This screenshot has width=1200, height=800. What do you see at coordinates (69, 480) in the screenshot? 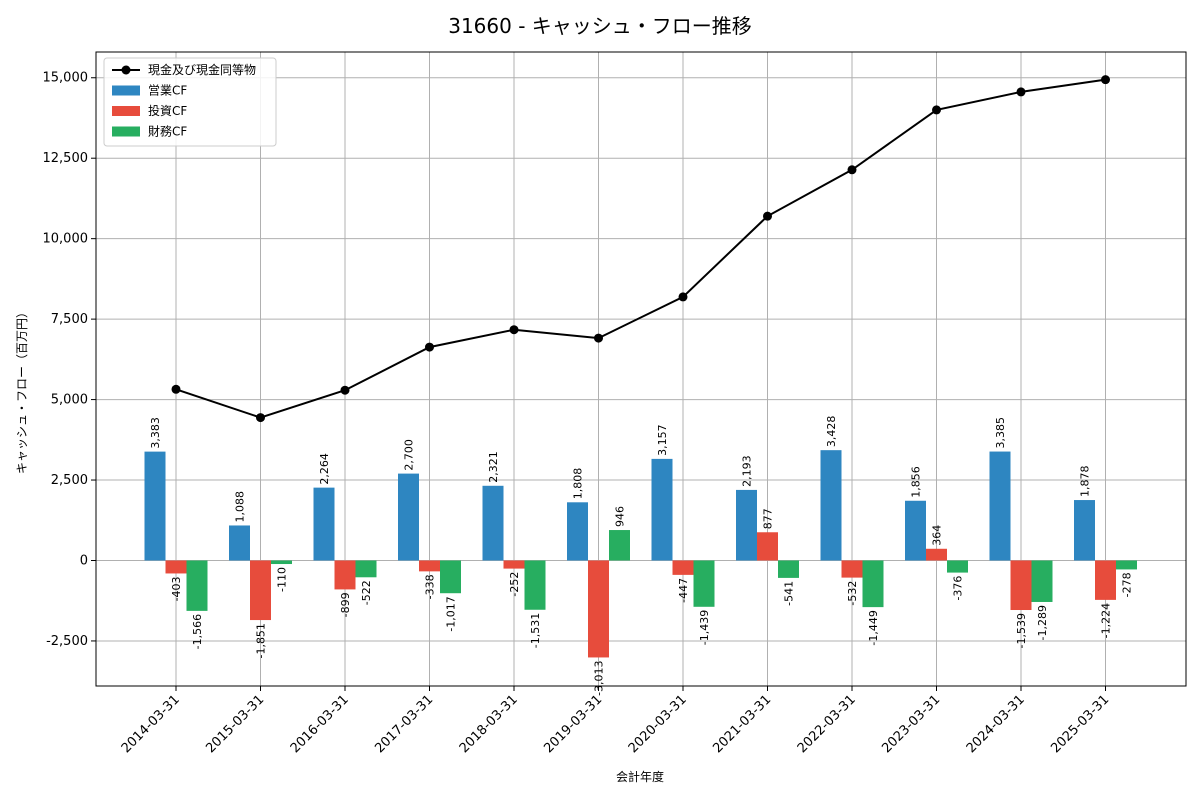
I see `y-tick-label: 2,500` at bounding box center [69, 480].